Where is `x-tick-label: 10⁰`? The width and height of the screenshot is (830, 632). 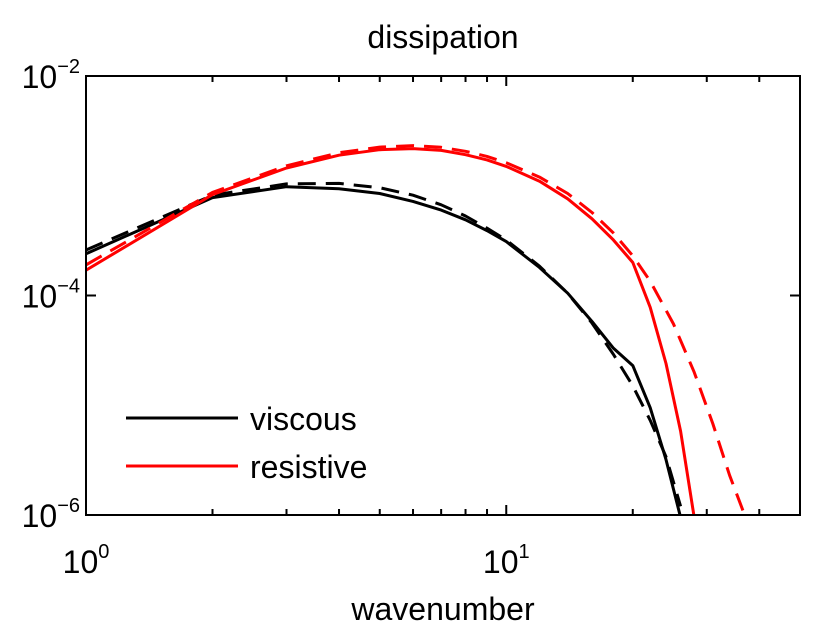 x-tick-label: 10⁰ is located at coordinates (86, 560).